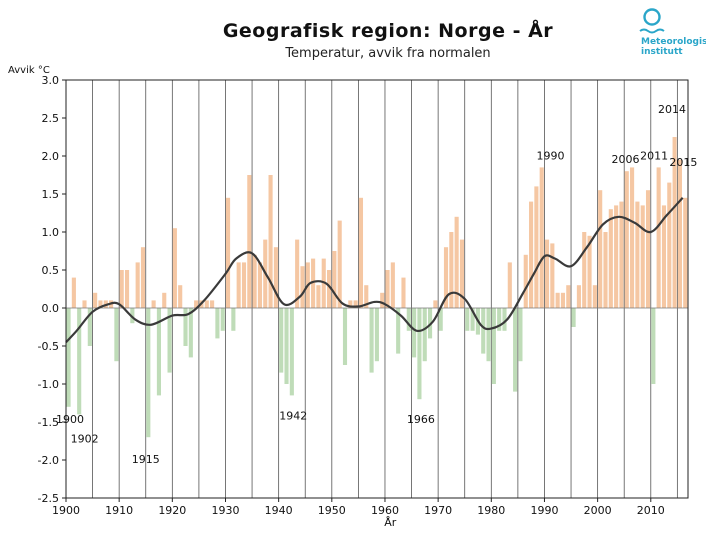 The image size is (706, 541). Describe the element at coordinates (621, 254) in the screenshot. I see `bar-2004` at that location.